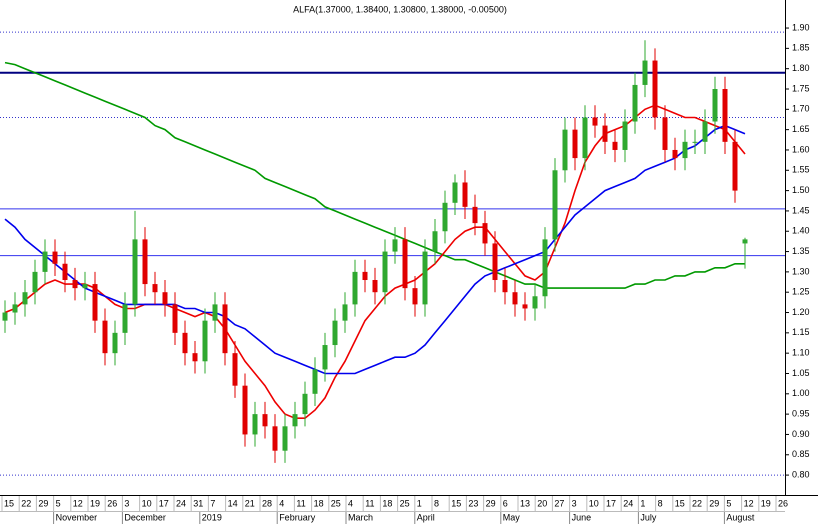  Describe the element at coordinates (801, 109) in the screenshot. I see `y-tick-label: 1.70` at that location.